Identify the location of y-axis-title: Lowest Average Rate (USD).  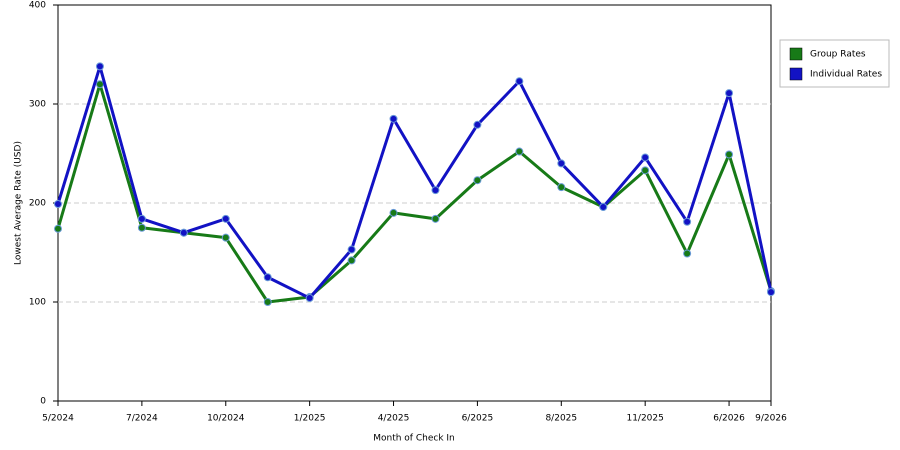
(19, 203).